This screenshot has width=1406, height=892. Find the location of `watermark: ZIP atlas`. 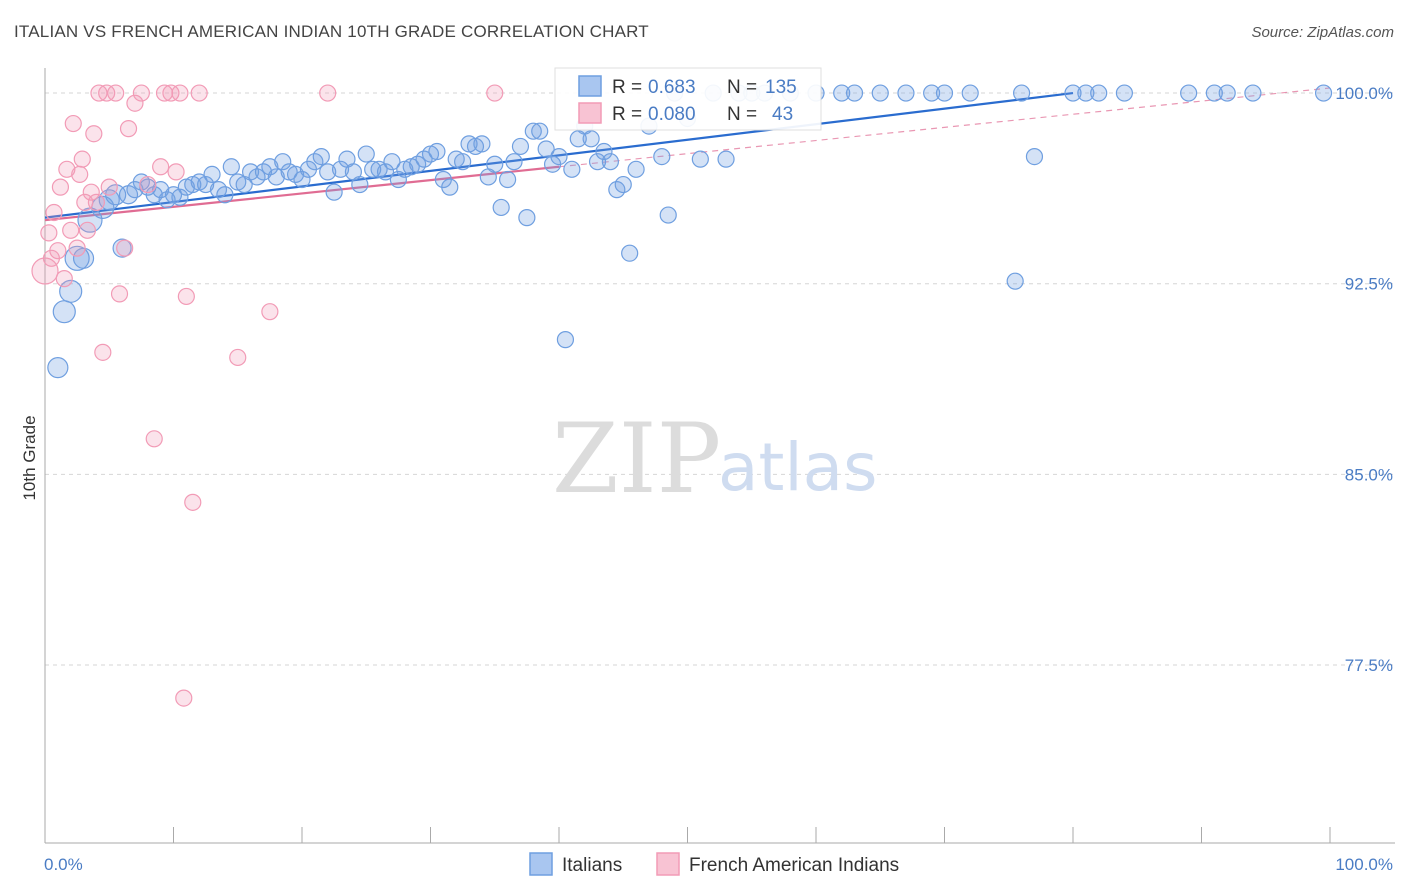

watermark: ZIP atlas is located at coordinates (715, 459).